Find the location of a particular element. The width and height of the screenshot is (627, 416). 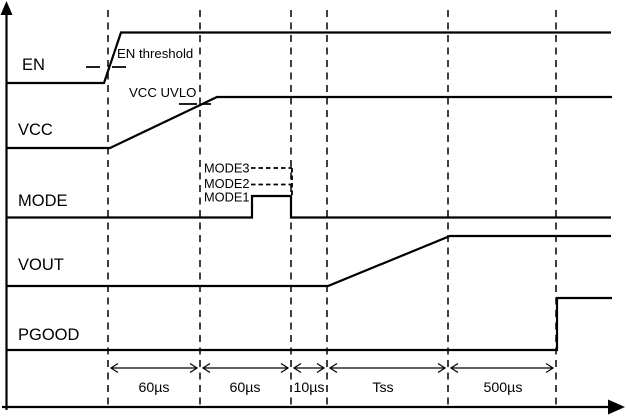

timing-label-3: 10µs is located at coordinates (308, 388).